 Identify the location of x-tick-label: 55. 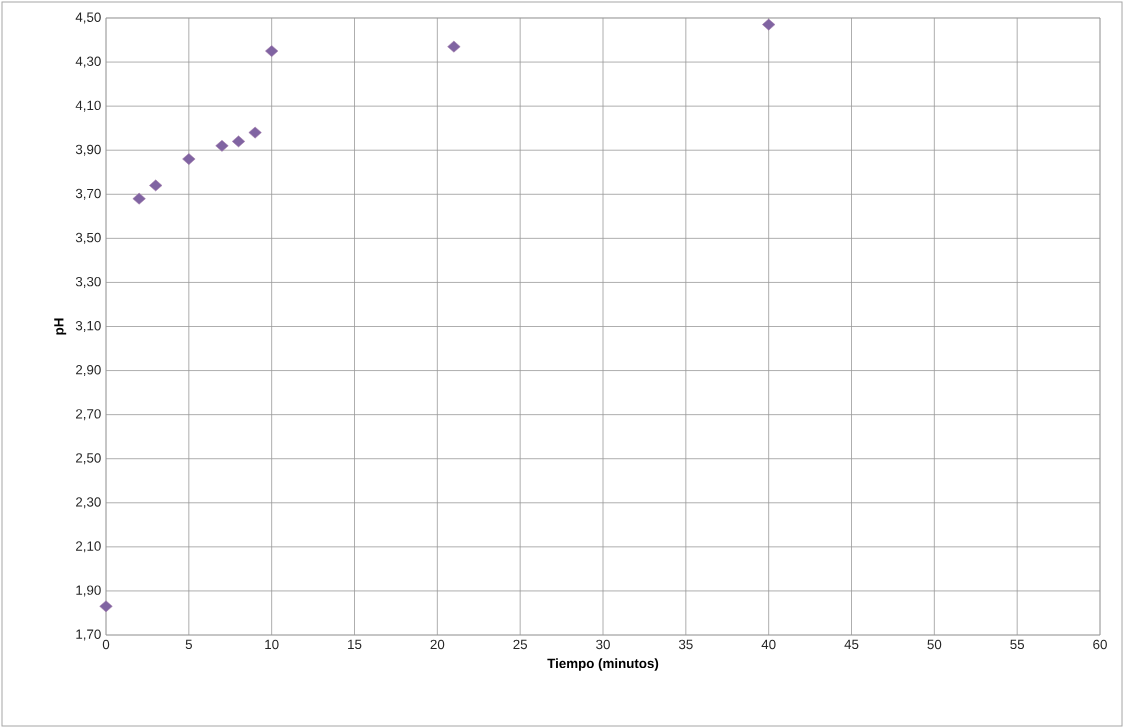
(1017, 644).